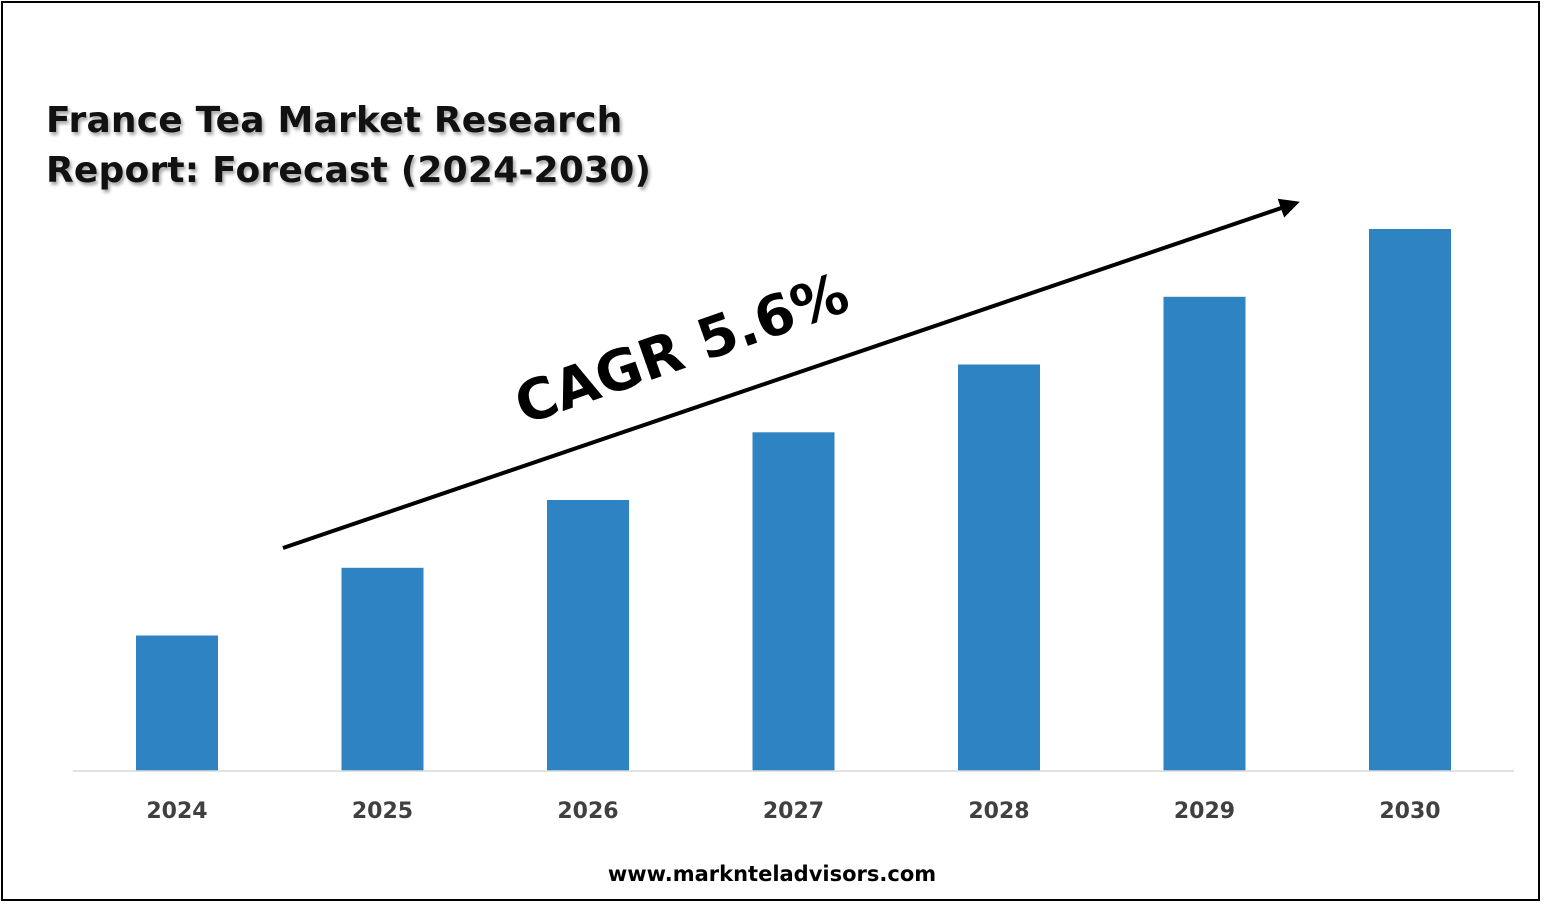 This screenshot has width=1544, height=905. Describe the element at coordinates (1410, 500) in the screenshot. I see `bar-2030` at that location.